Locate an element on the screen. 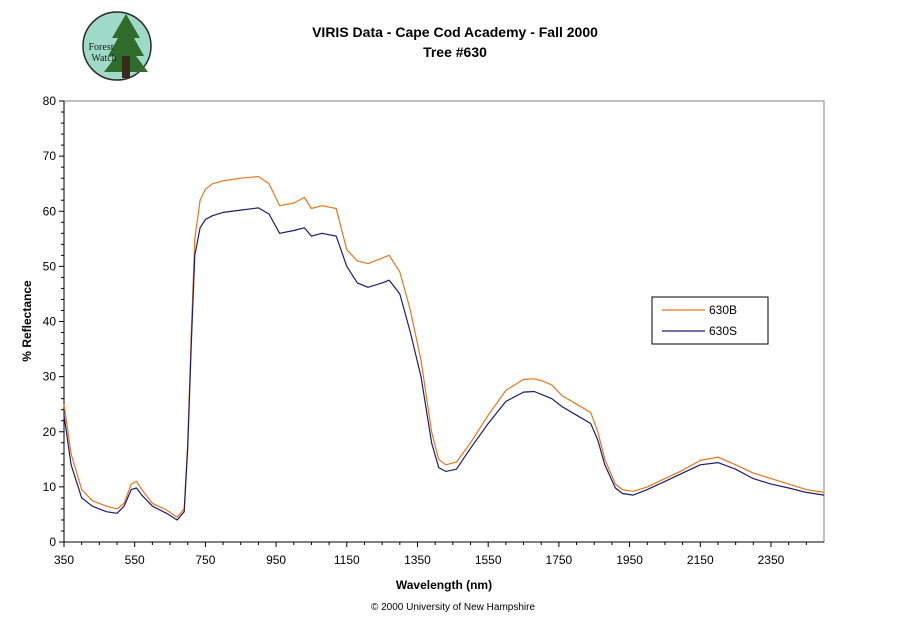  legend-label-630s: 630S is located at coordinates (723, 331).